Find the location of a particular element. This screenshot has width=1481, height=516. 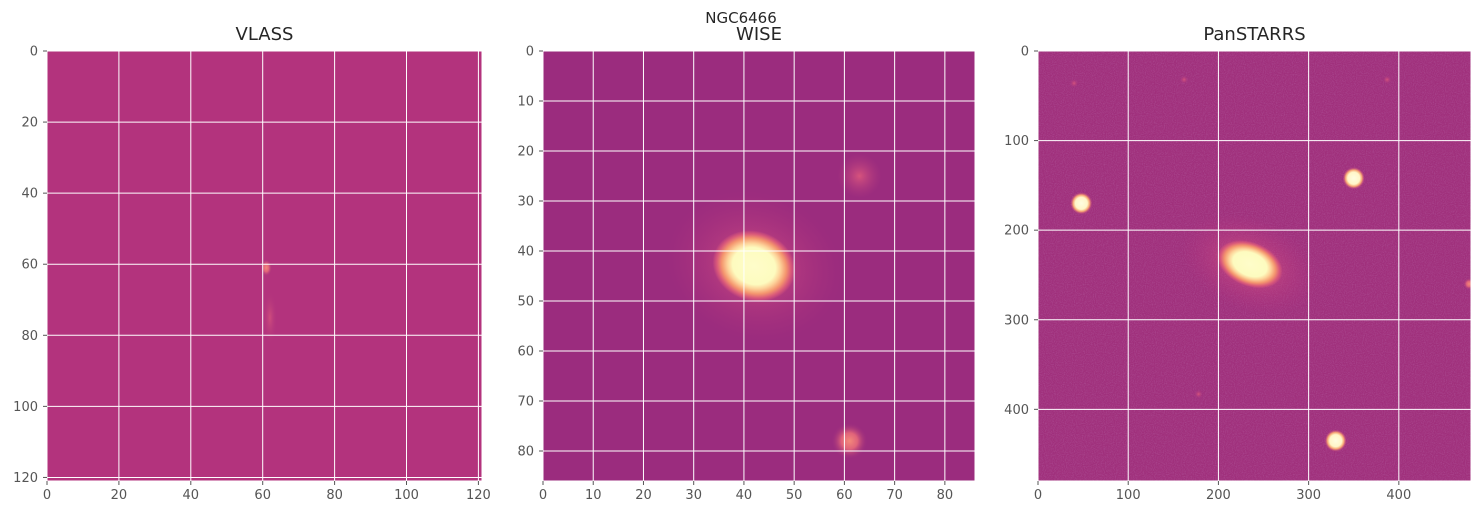

xtick-label-panstarrs-4: 400 is located at coordinates (1398, 495).